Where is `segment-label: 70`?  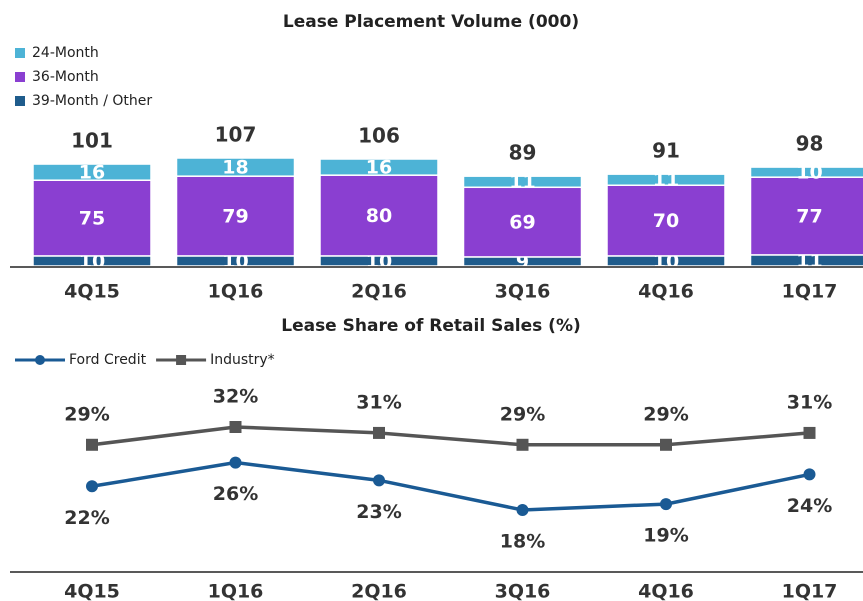 segment-label: 70 is located at coordinates (666, 221).